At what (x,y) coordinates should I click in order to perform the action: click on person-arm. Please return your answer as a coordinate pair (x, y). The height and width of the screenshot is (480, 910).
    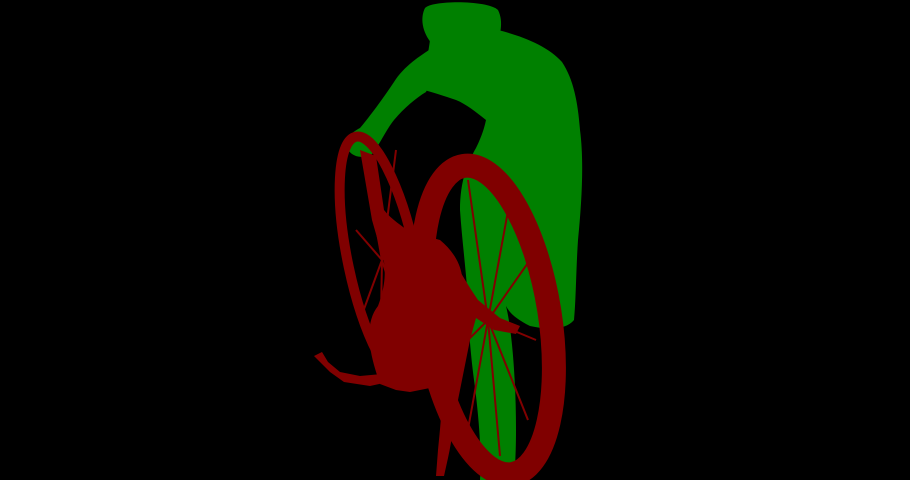
    Looking at the image, I should click on (389, 102).